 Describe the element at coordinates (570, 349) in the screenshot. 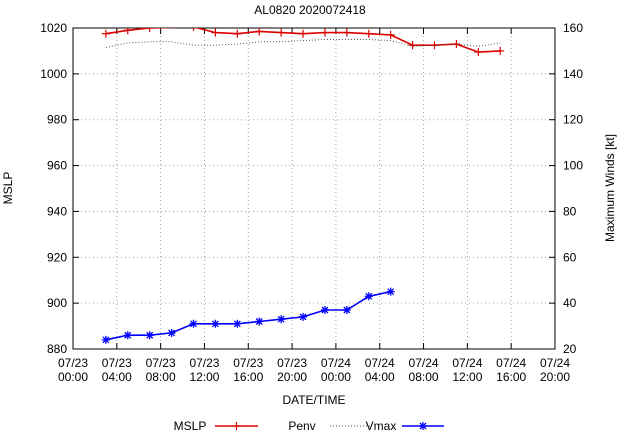

I see `y-right-tick-label: 20` at that location.